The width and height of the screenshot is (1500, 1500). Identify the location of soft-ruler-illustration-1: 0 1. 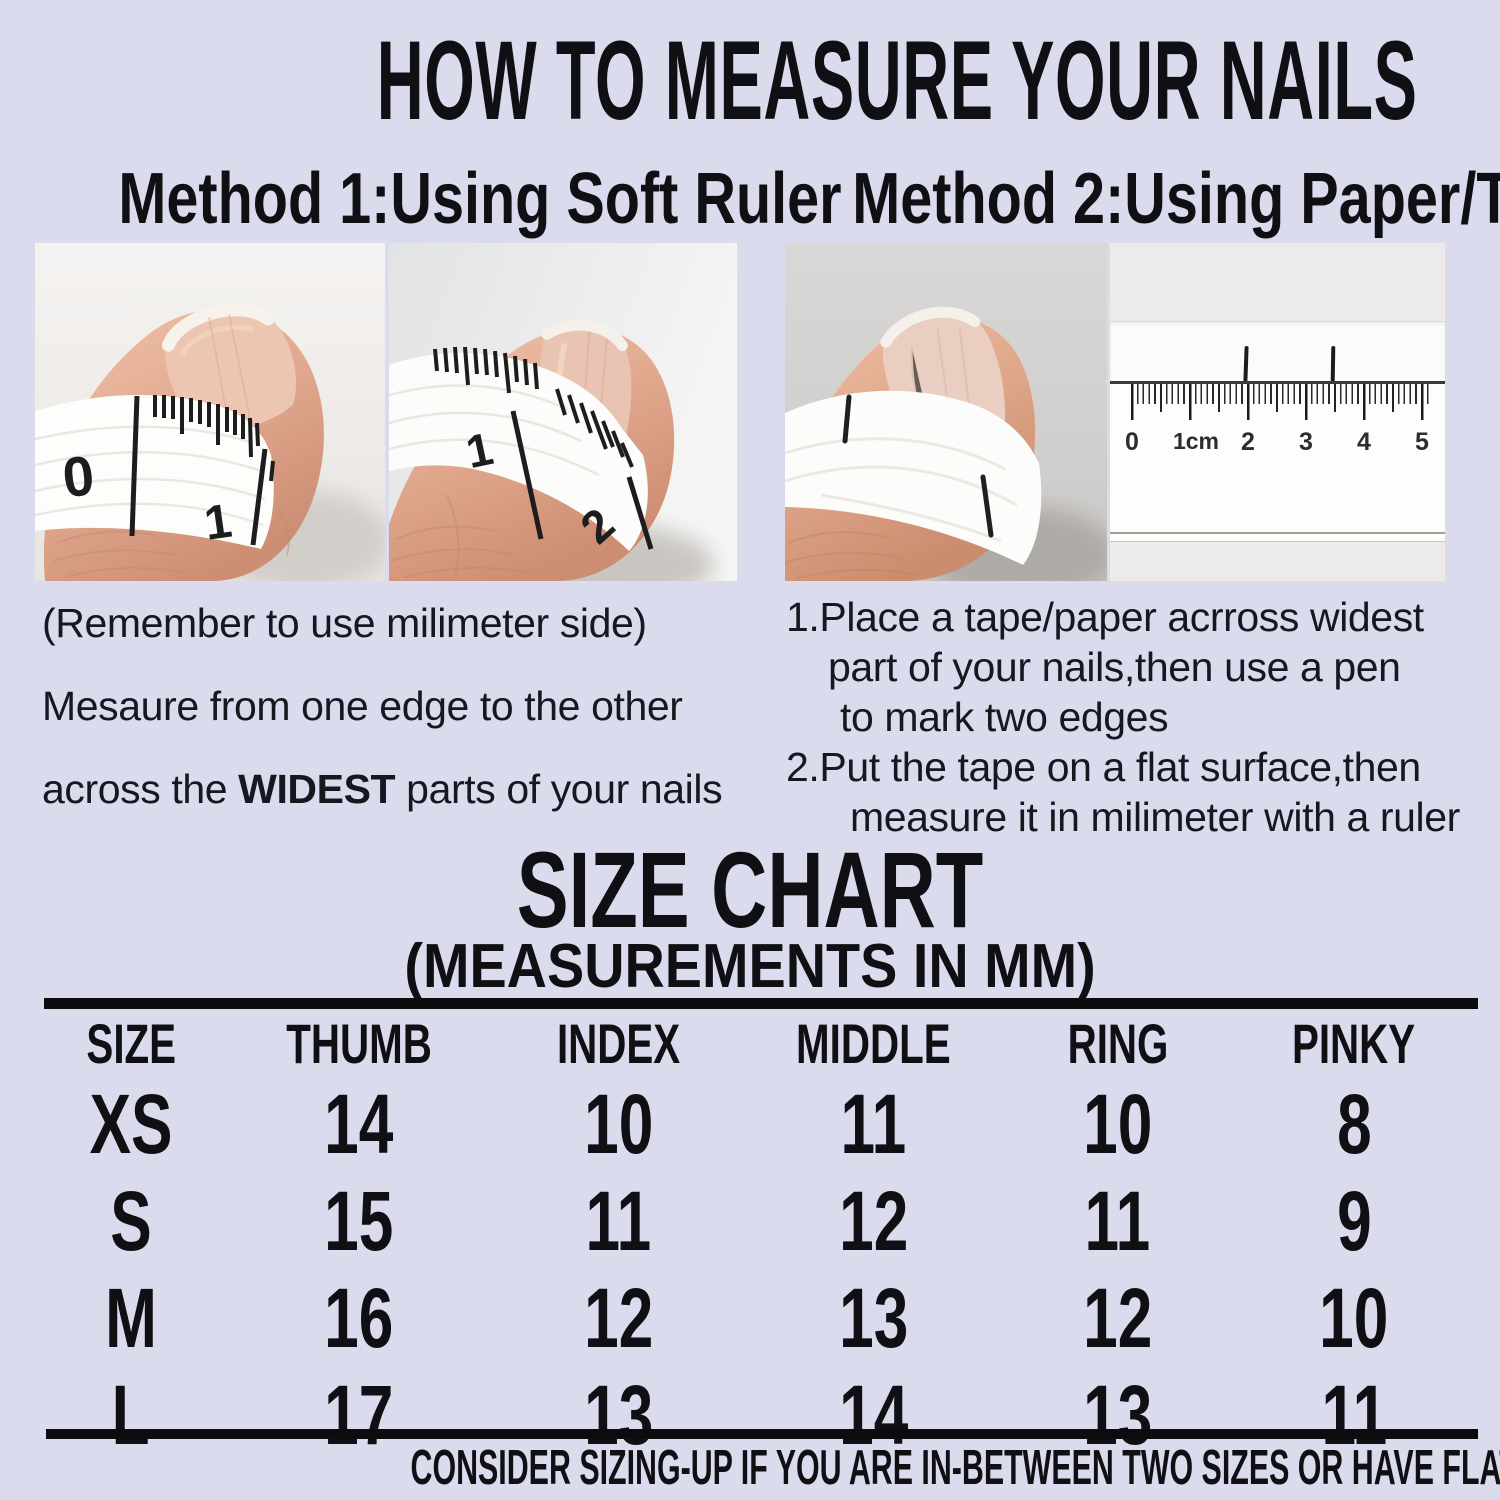
(210, 412).